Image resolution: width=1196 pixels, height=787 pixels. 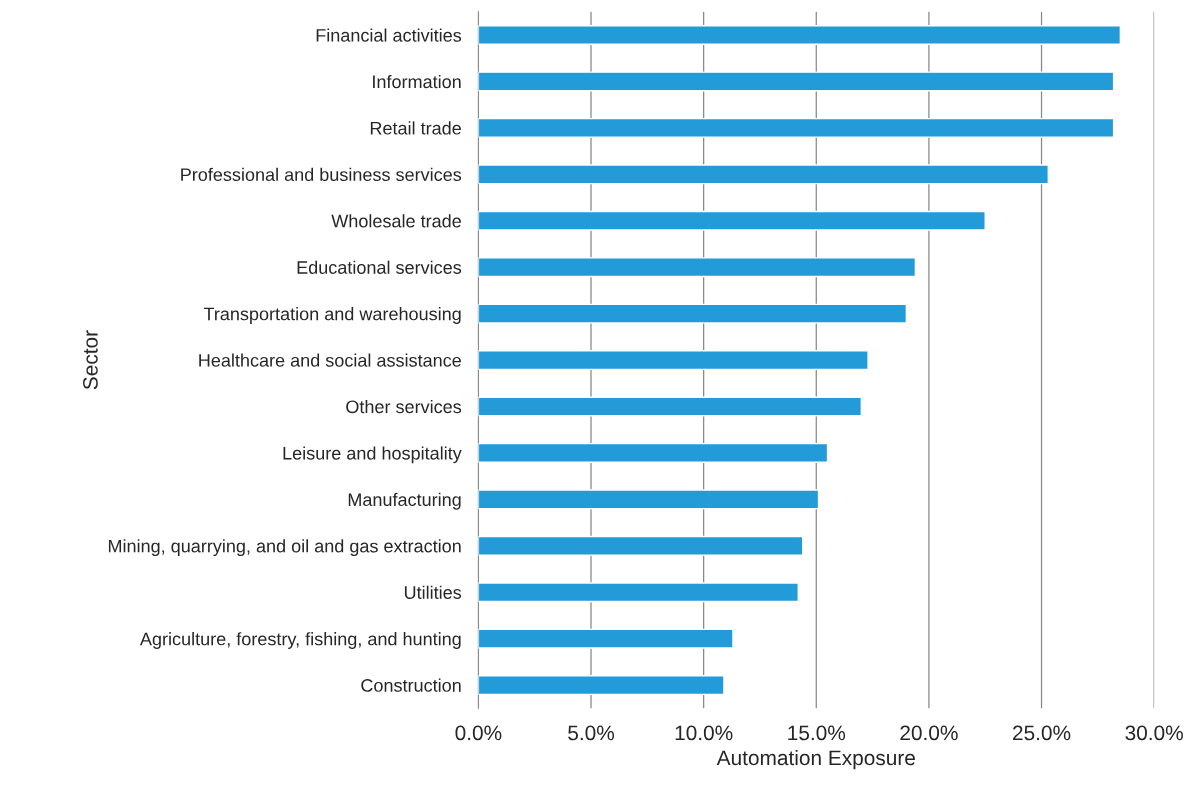 I want to click on x-axis-title: Automation Exposure, so click(x=815, y=759).